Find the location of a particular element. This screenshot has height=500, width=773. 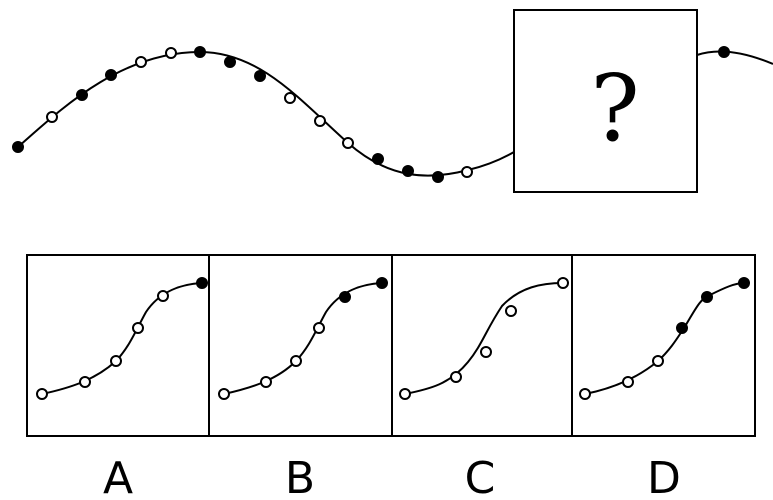

sequence-curve-right is located at coordinates (734, 57).